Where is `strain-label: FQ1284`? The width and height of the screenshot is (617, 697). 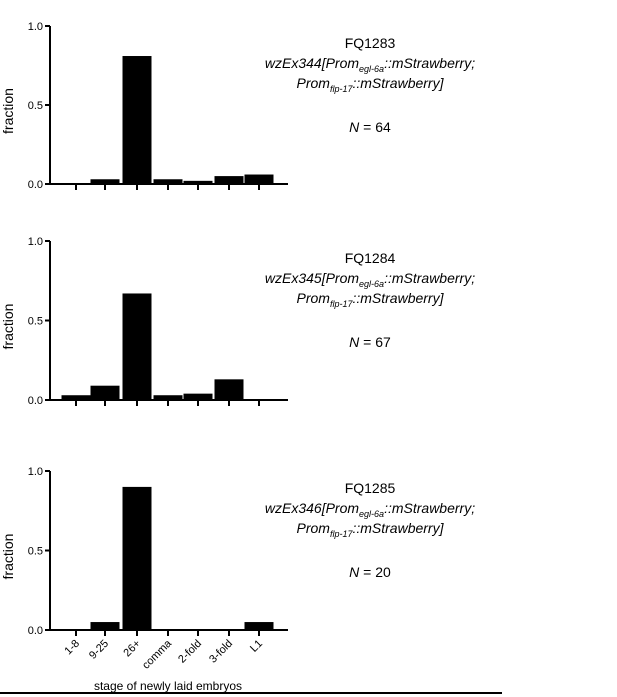 strain-label: FQ1284 is located at coordinates (370, 258).